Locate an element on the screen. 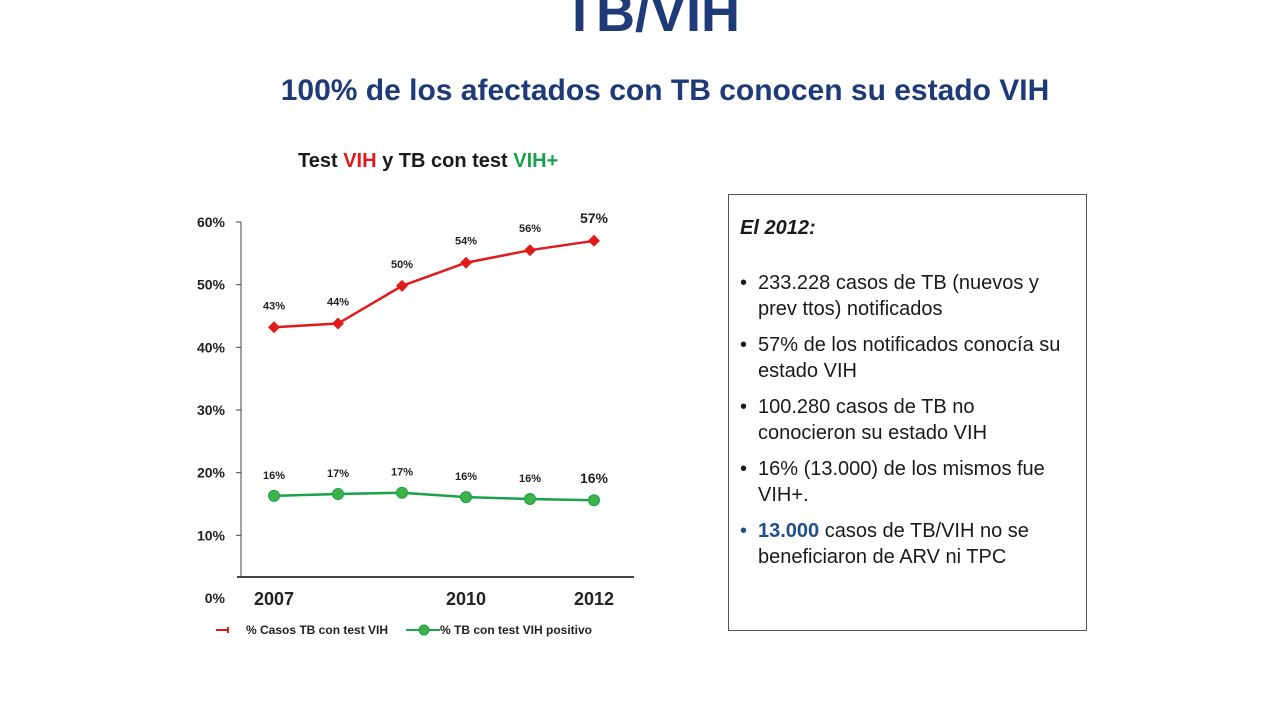 This screenshot has width=1280, height=720. y-tick-label: 20% is located at coordinates (211, 473).